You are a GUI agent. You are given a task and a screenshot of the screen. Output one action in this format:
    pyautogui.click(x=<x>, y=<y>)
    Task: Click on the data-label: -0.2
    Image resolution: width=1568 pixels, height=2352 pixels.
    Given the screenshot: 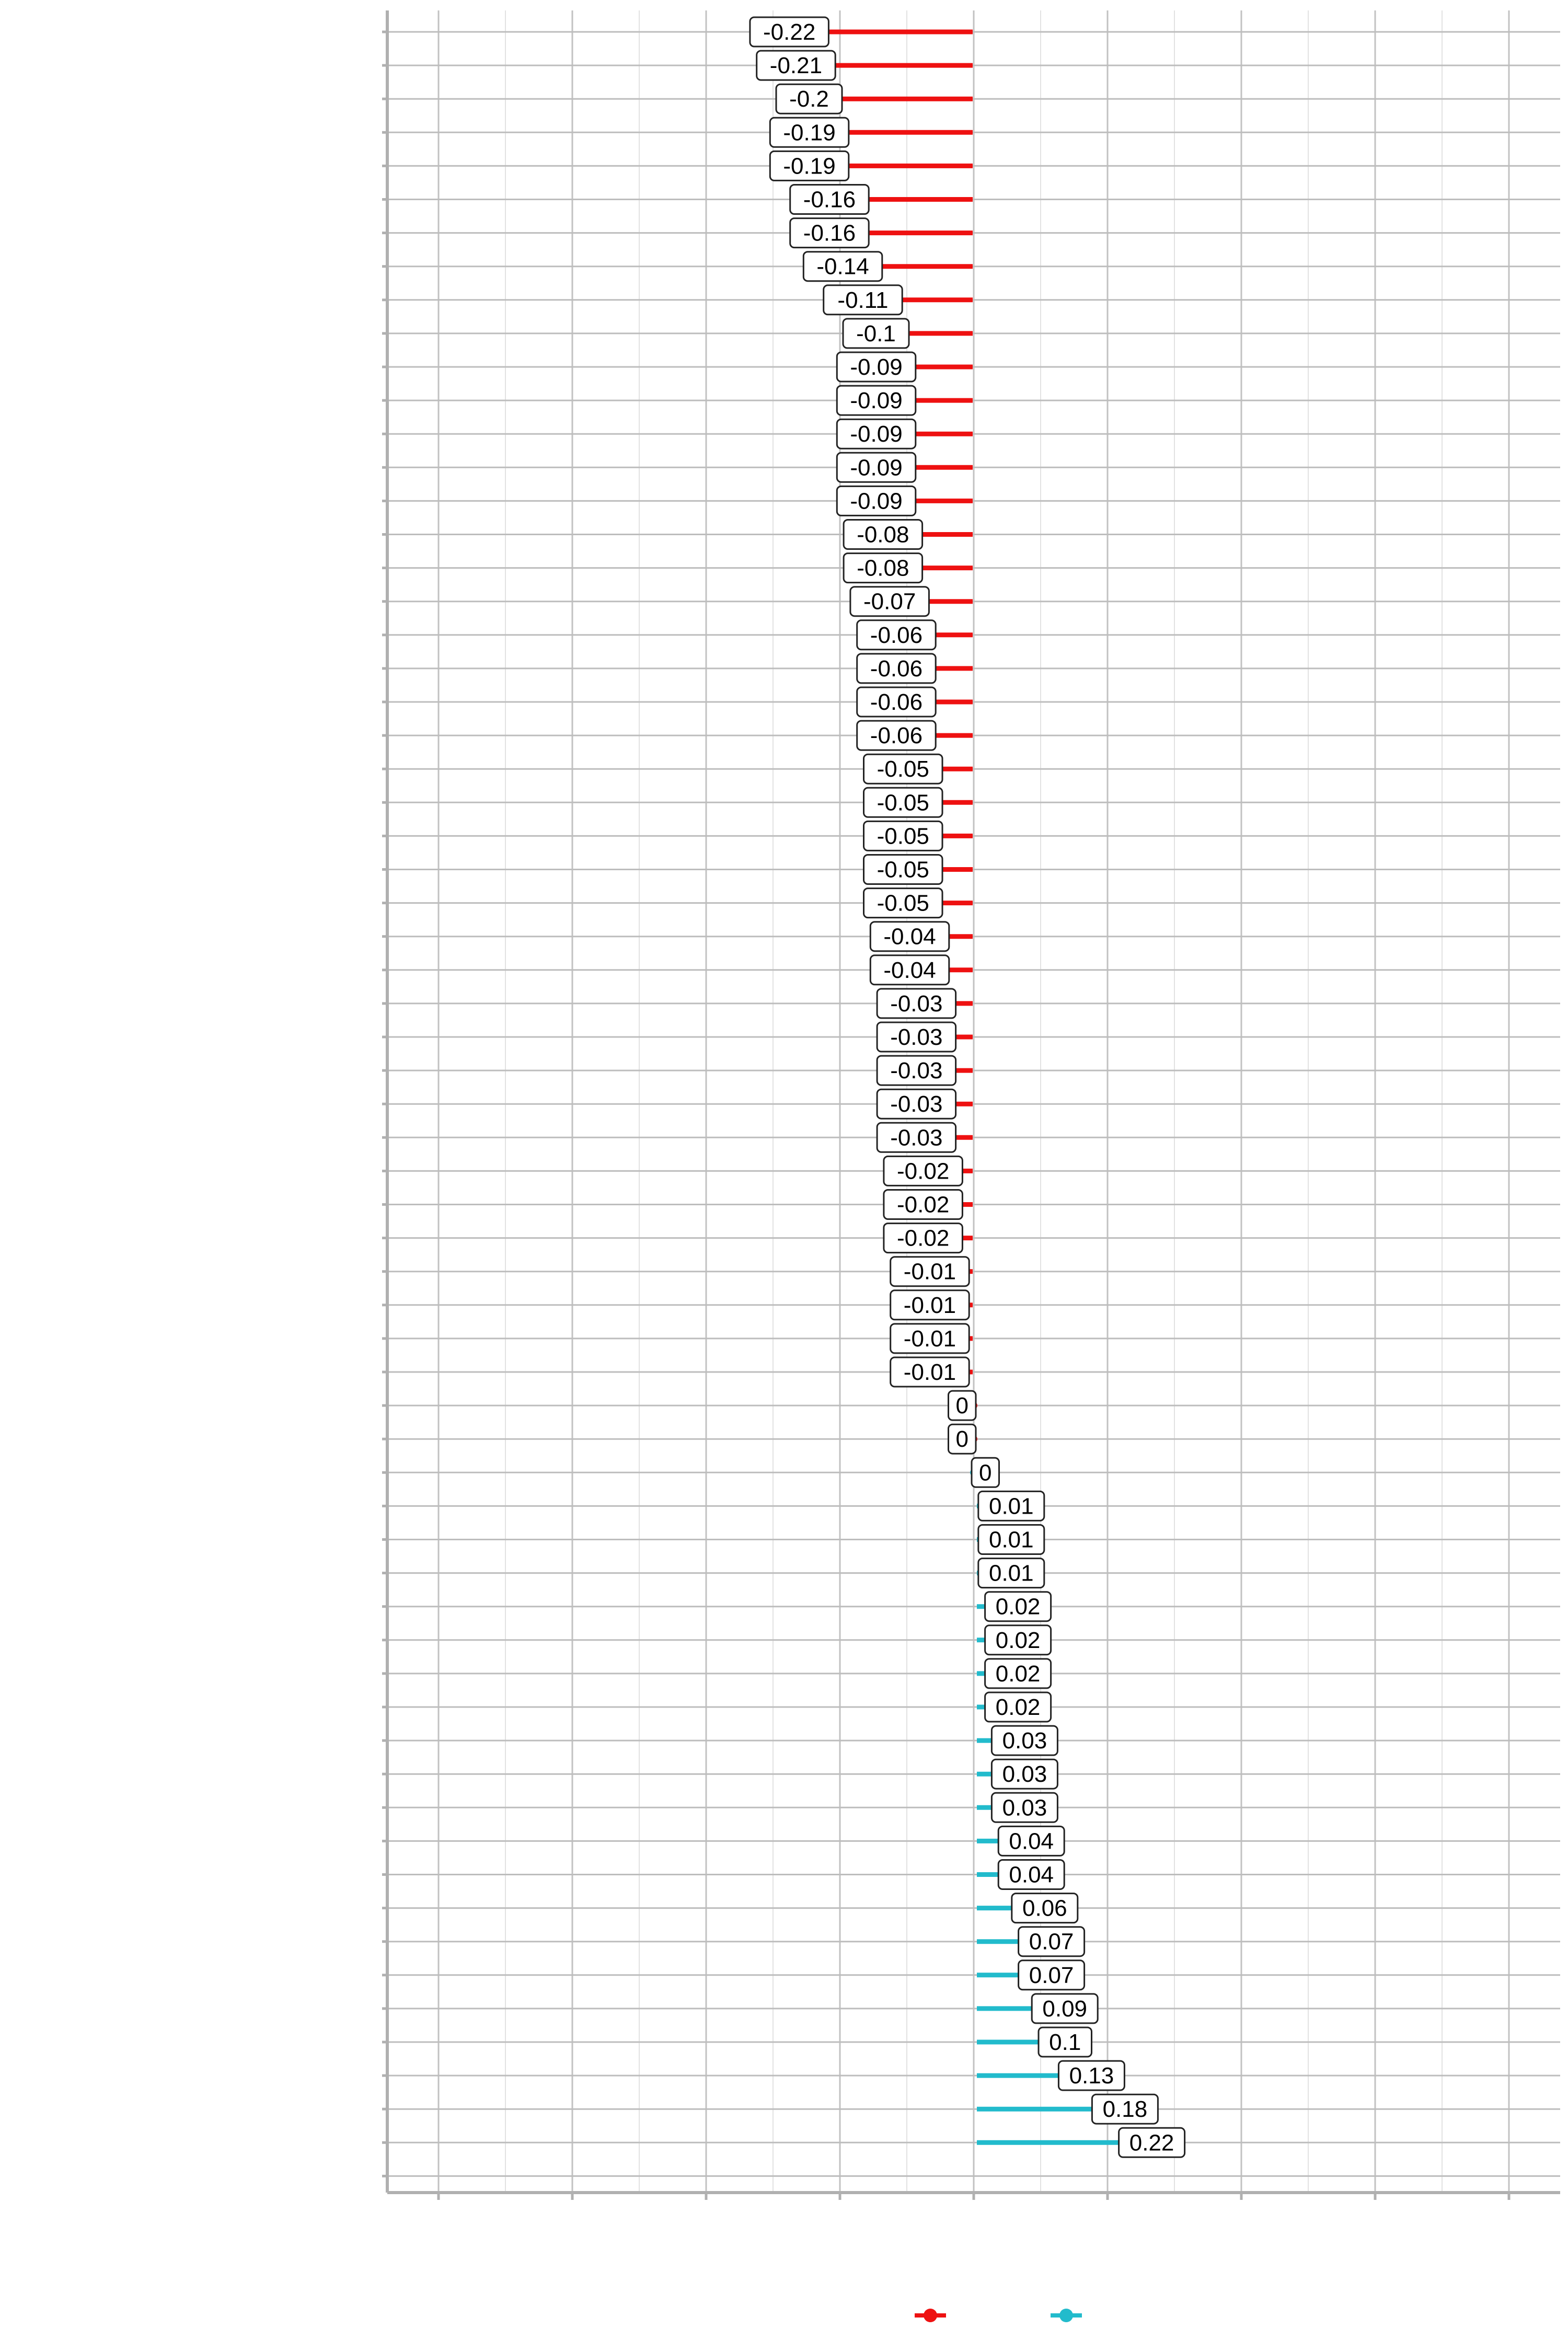 What is the action you would take?
    pyautogui.click(x=809, y=99)
    